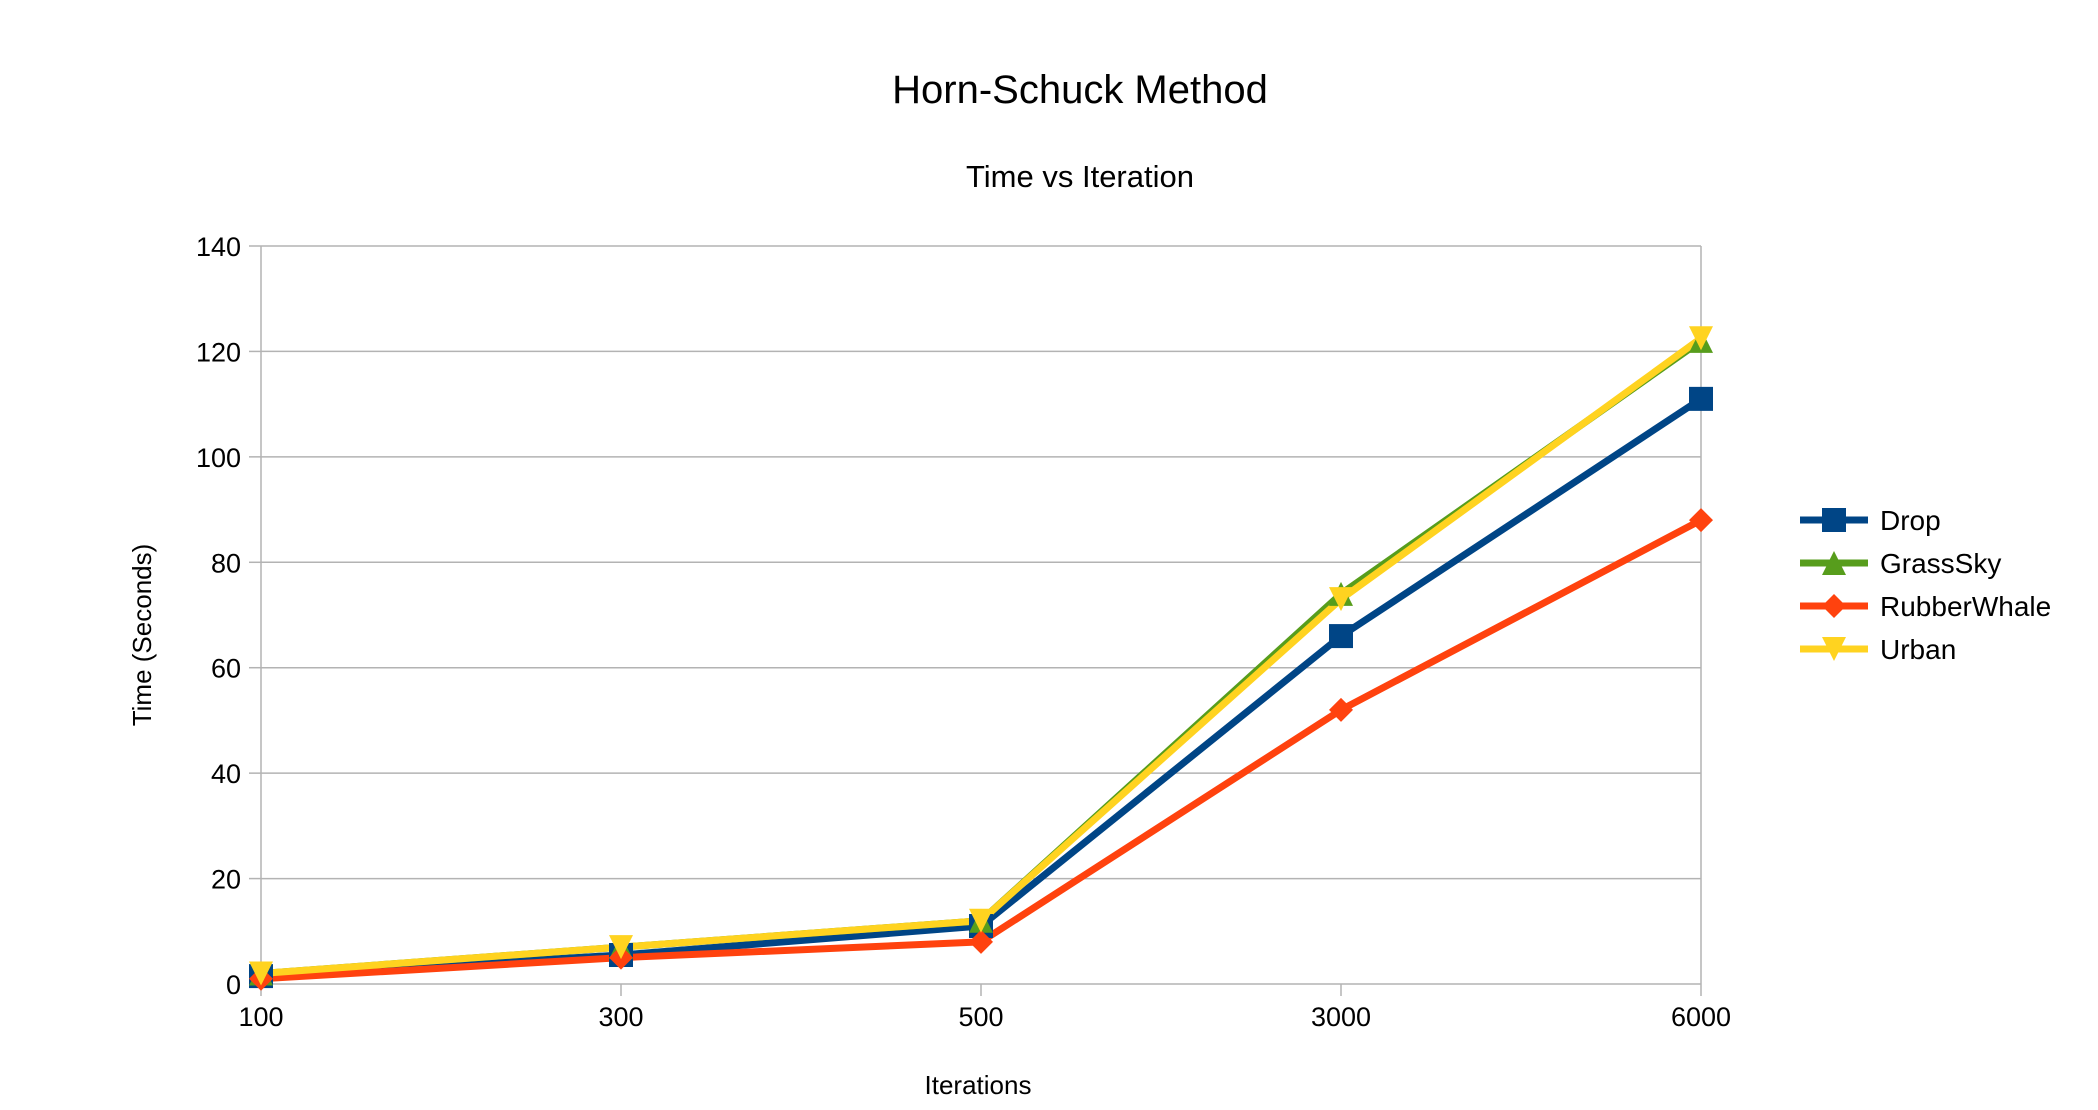 The width and height of the screenshot is (2098, 1110). What do you see at coordinates (1925, 585) in the screenshot?
I see `legend: Drop GrassSky RubberWhale Urban` at bounding box center [1925, 585].